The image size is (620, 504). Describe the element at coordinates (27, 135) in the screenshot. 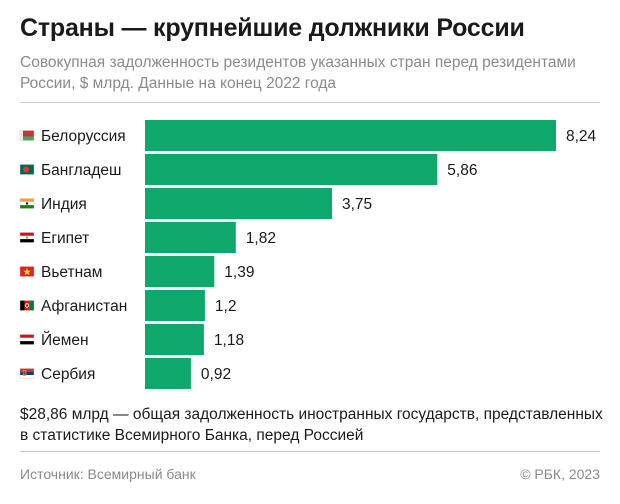

I see `belarus-flag-icon` at that location.